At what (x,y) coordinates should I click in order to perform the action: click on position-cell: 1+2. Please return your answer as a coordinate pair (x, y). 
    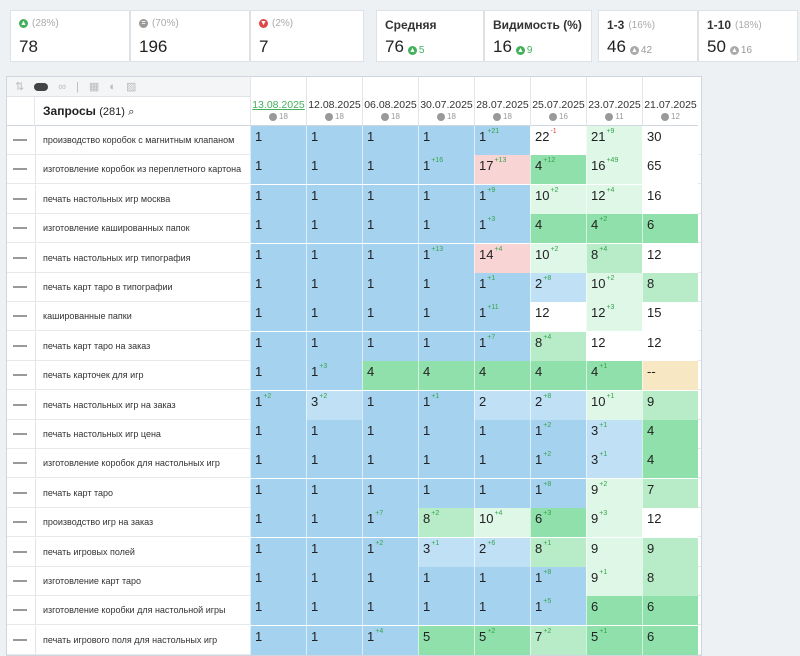
    Looking at the image, I should click on (558, 464).